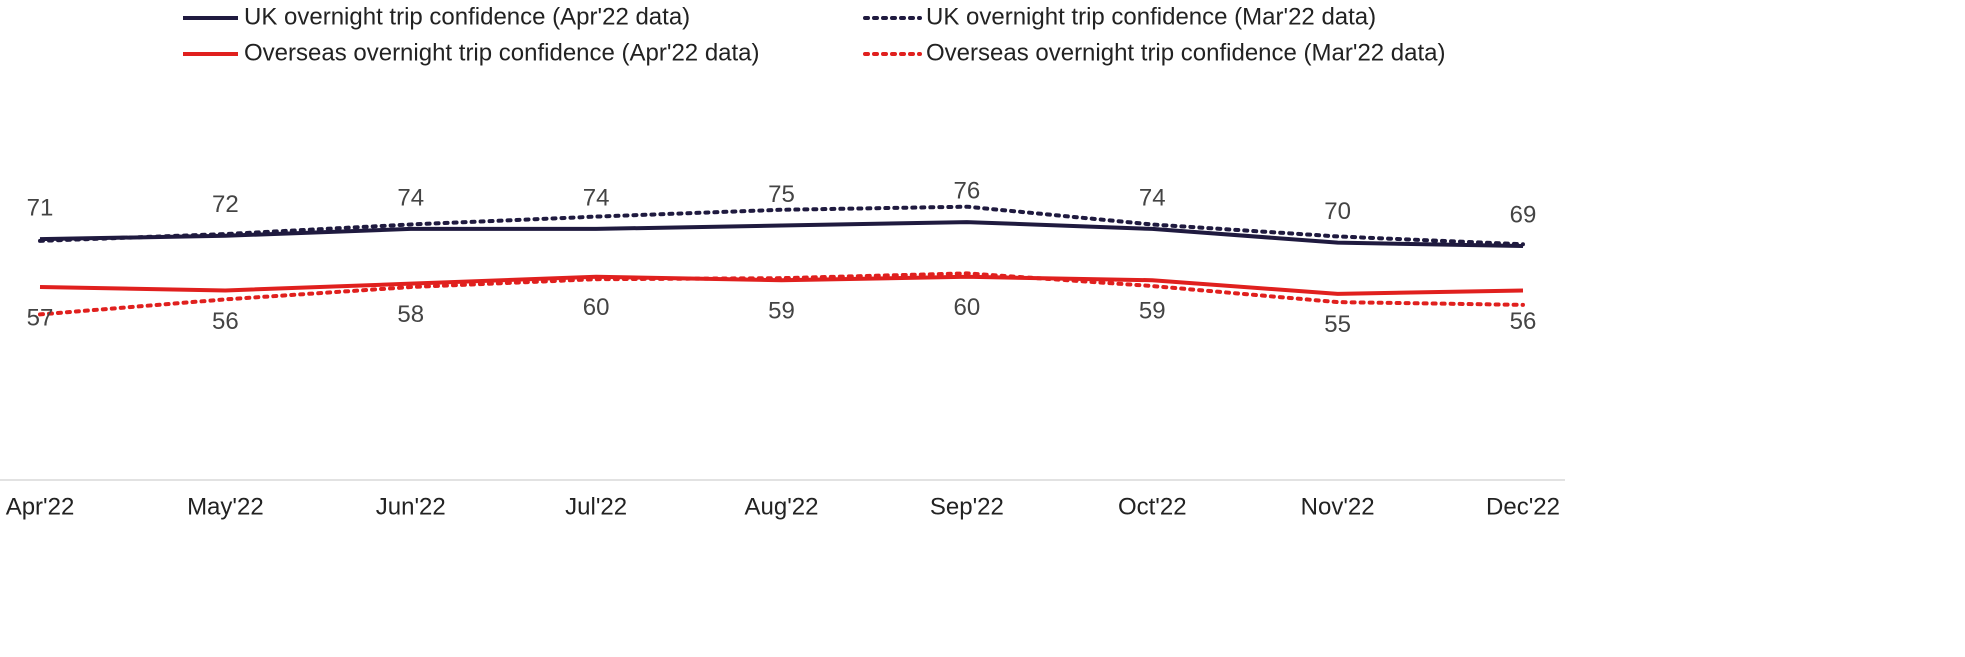 The height and width of the screenshot is (657, 1965). I want to click on data-label: 57, so click(40, 317).